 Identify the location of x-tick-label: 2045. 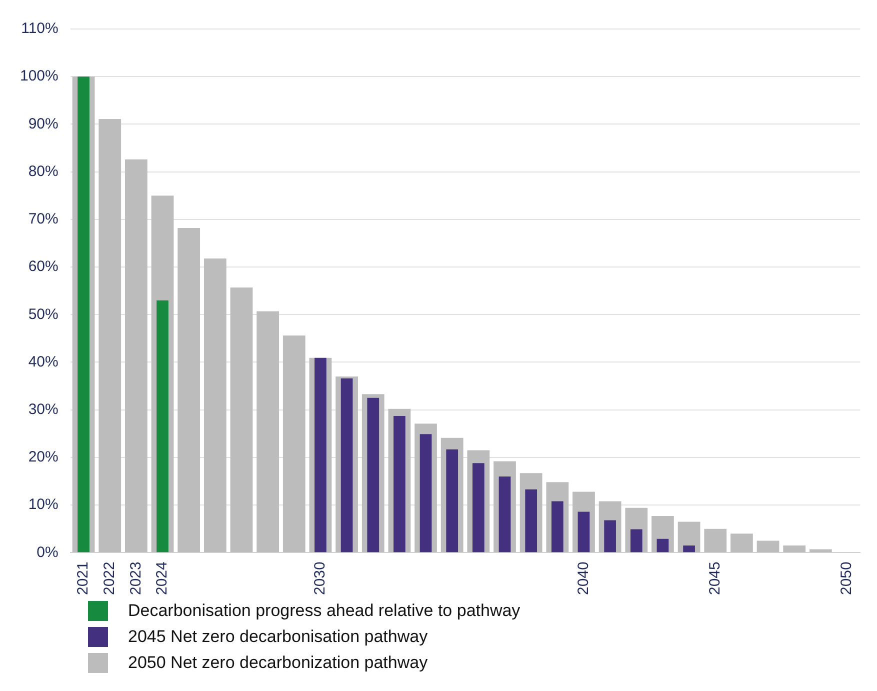
(715, 579).